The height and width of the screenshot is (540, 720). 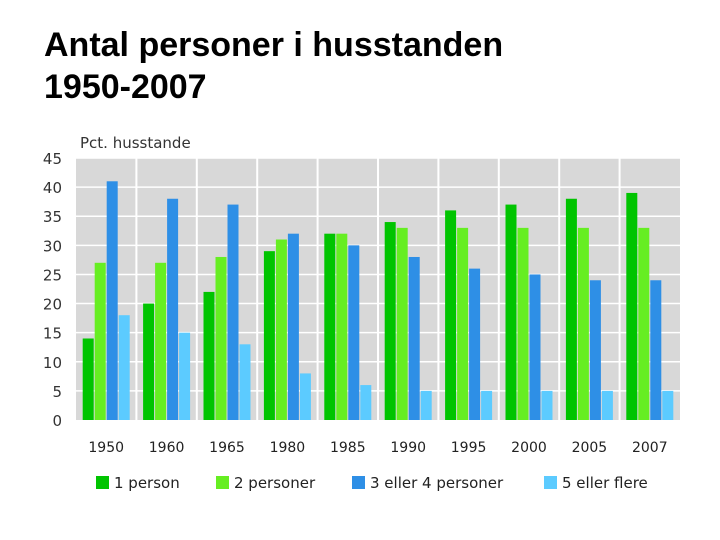 What do you see at coordinates (52, 363) in the screenshot?
I see `y-tick-label: 10` at bounding box center [52, 363].